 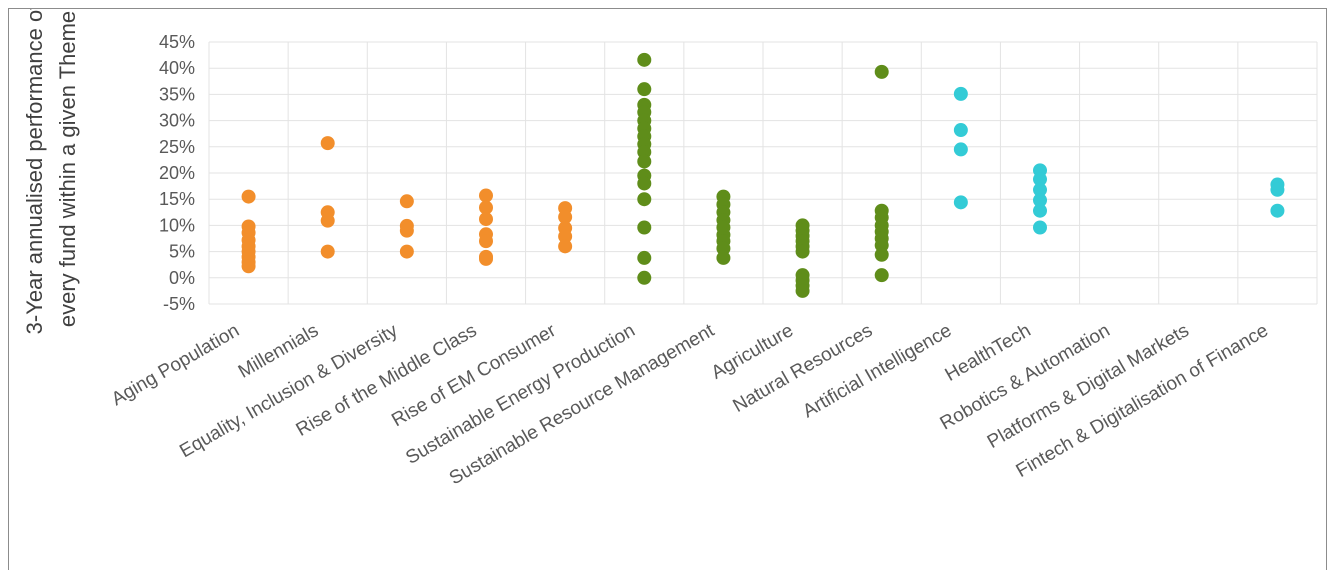 What do you see at coordinates (67, 169) in the screenshot?
I see `y-axis-label-line-2: every fund within a given Theme` at bounding box center [67, 169].